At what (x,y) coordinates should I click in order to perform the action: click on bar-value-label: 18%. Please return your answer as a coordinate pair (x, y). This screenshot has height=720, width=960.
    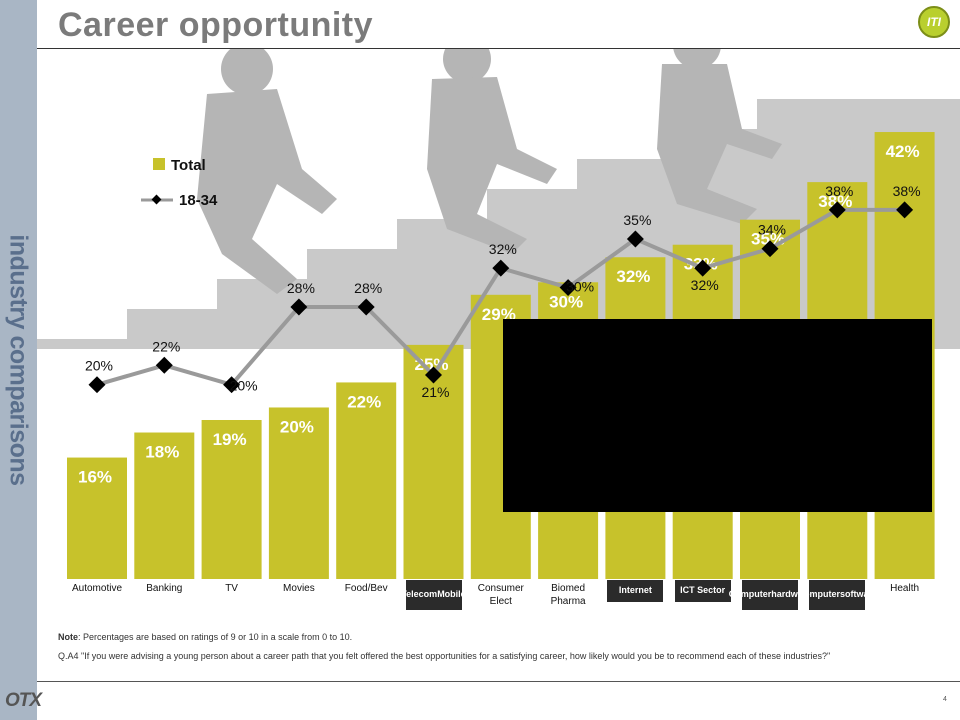
    Looking at the image, I should click on (162, 452).